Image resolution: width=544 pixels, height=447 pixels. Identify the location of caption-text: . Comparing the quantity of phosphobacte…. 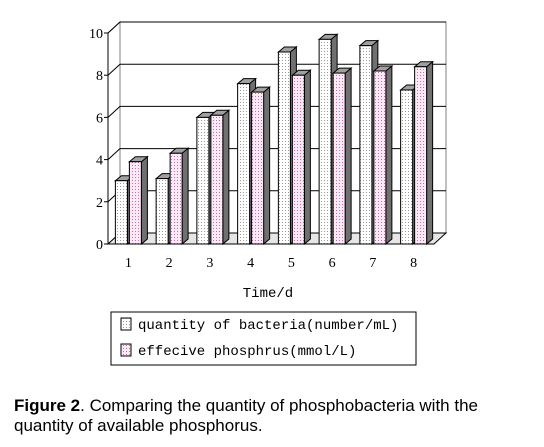
(246, 415).